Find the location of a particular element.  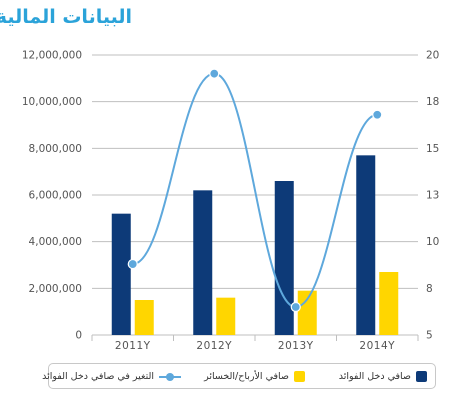

y-right-tick-label: 5 is located at coordinates (429, 336).